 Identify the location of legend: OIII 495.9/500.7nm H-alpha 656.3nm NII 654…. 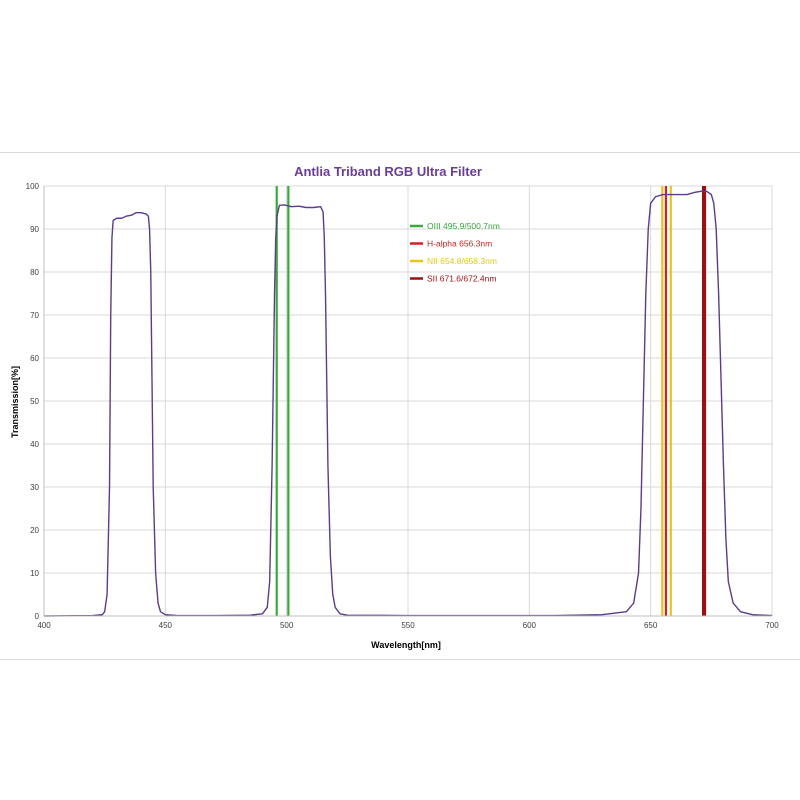
(455, 252).